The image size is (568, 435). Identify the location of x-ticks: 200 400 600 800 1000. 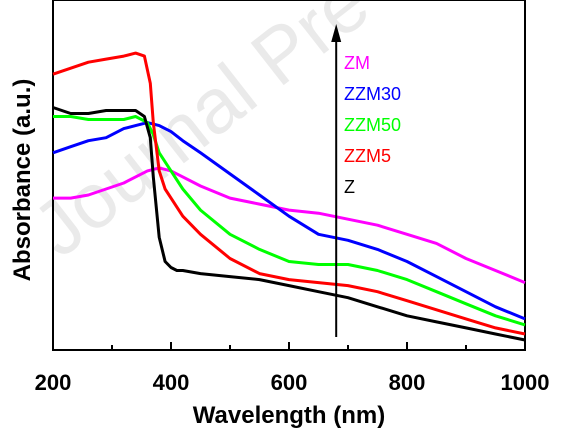
(292, 368).